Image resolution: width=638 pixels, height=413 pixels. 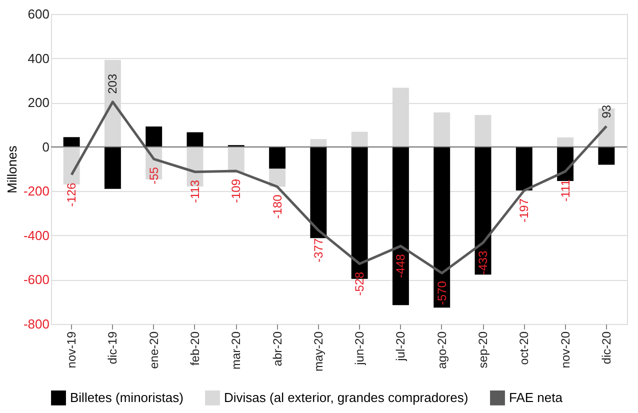 I want to click on data-label: -570, so click(x=441, y=293).